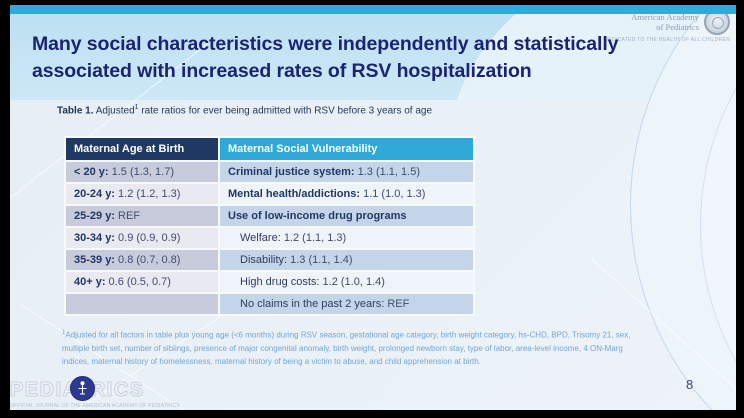 This screenshot has height=418, width=744. What do you see at coordinates (94, 216) in the screenshot?
I see `age-label: 25-29 y:` at bounding box center [94, 216].